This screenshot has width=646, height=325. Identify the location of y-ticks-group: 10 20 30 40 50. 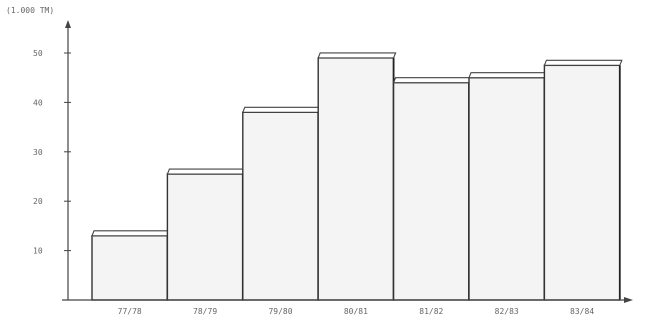
(52, 152).